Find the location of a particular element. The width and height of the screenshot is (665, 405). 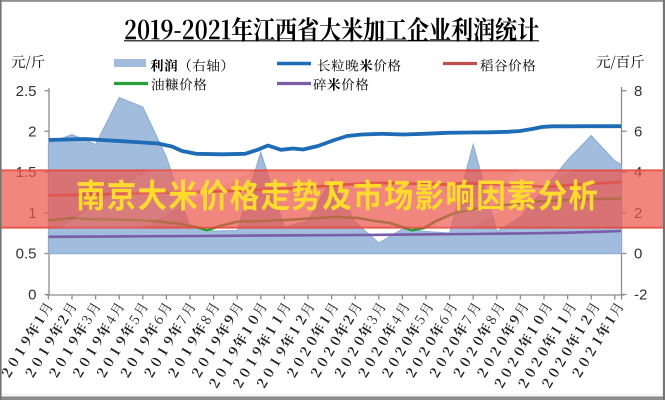

svg-text: 8 is located at coordinates (638, 91).